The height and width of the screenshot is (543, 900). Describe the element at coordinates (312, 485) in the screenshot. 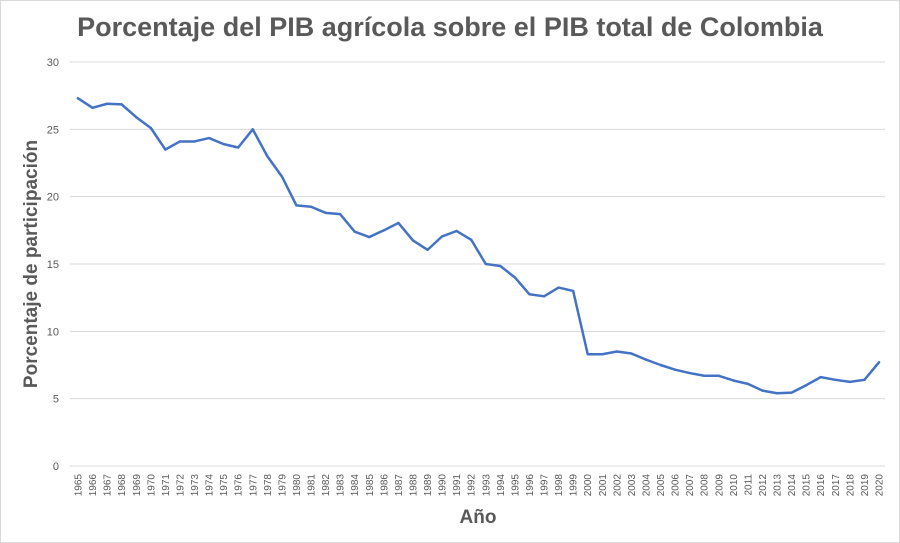

I see `x-tick-label: 1981` at that location.